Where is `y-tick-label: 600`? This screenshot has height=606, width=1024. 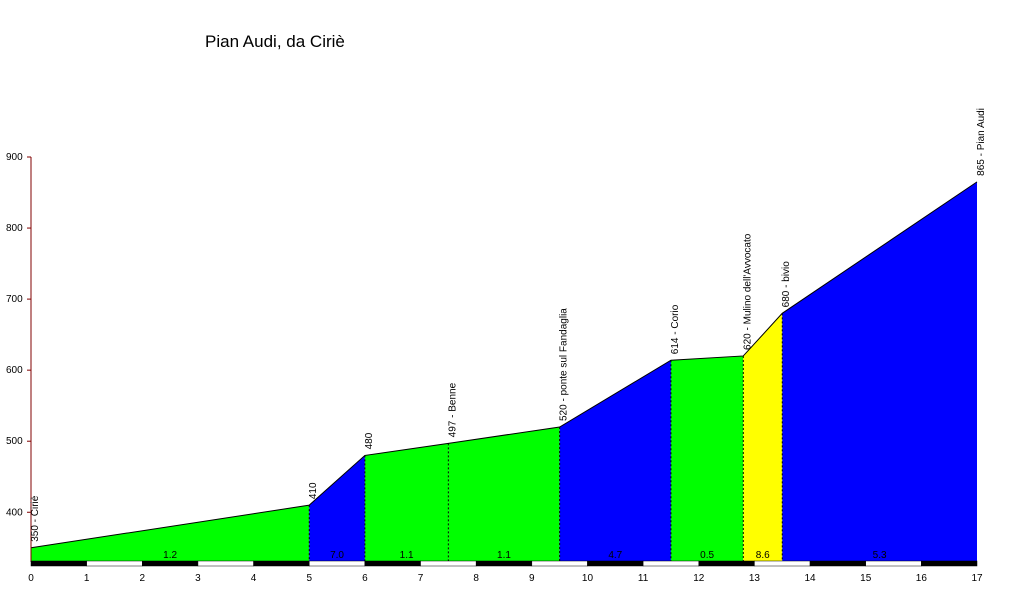 y-tick-label: 600 is located at coordinates (14, 370).